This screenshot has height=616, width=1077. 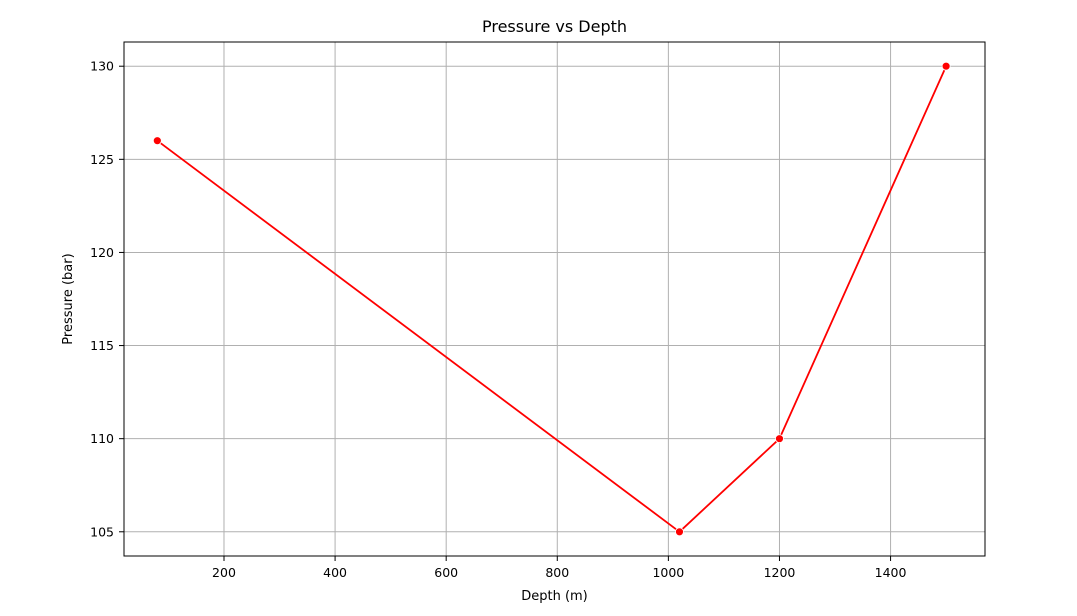 What do you see at coordinates (668, 572) in the screenshot?
I see `x-tick-label: 1000` at bounding box center [668, 572].